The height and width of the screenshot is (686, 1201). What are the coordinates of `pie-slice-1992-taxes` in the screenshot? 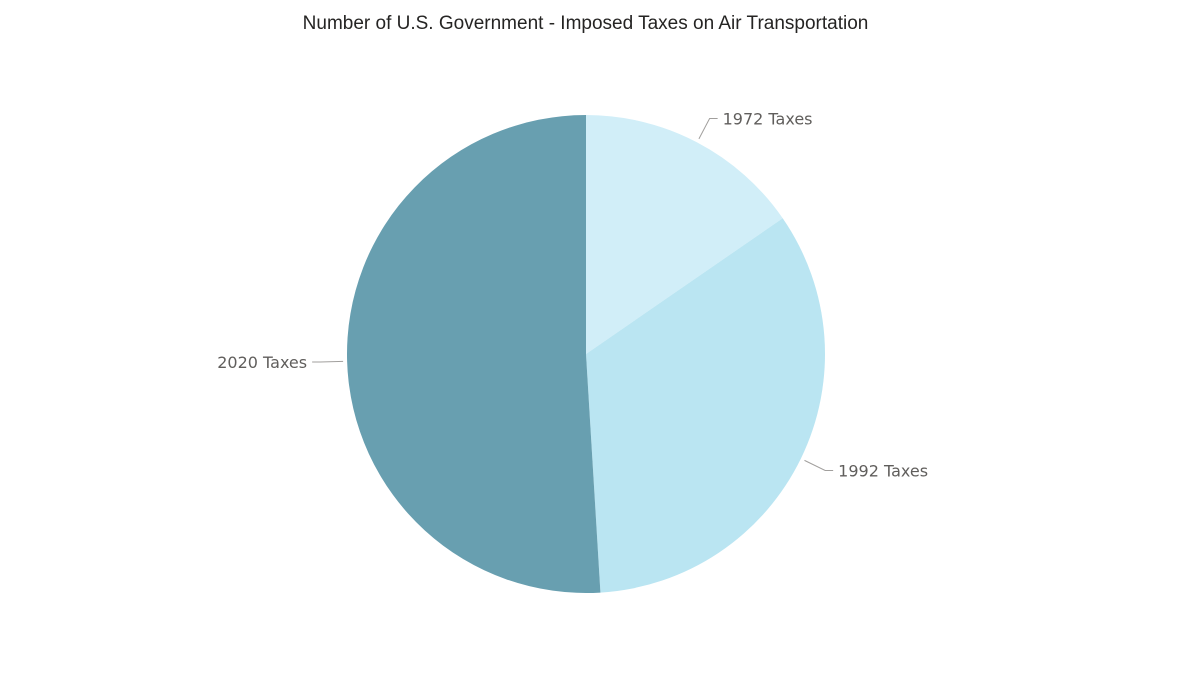 It's located at (705, 405).